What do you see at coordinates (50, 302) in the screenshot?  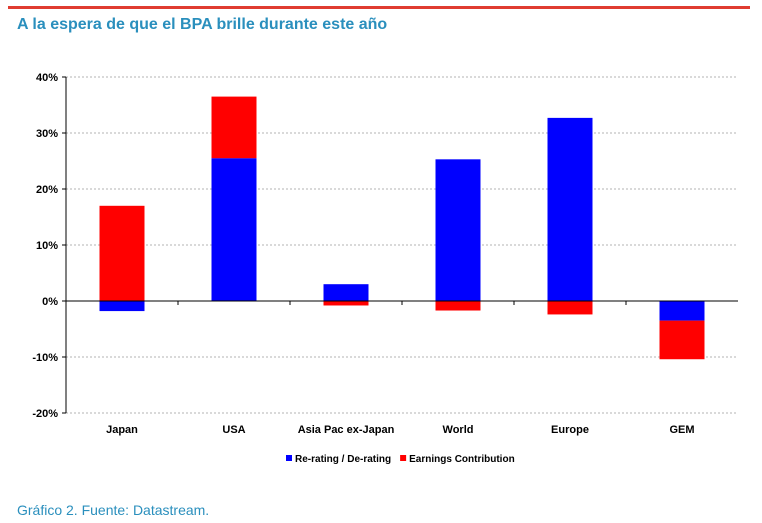 I see `y-tick-label: 0%` at bounding box center [50, 302].